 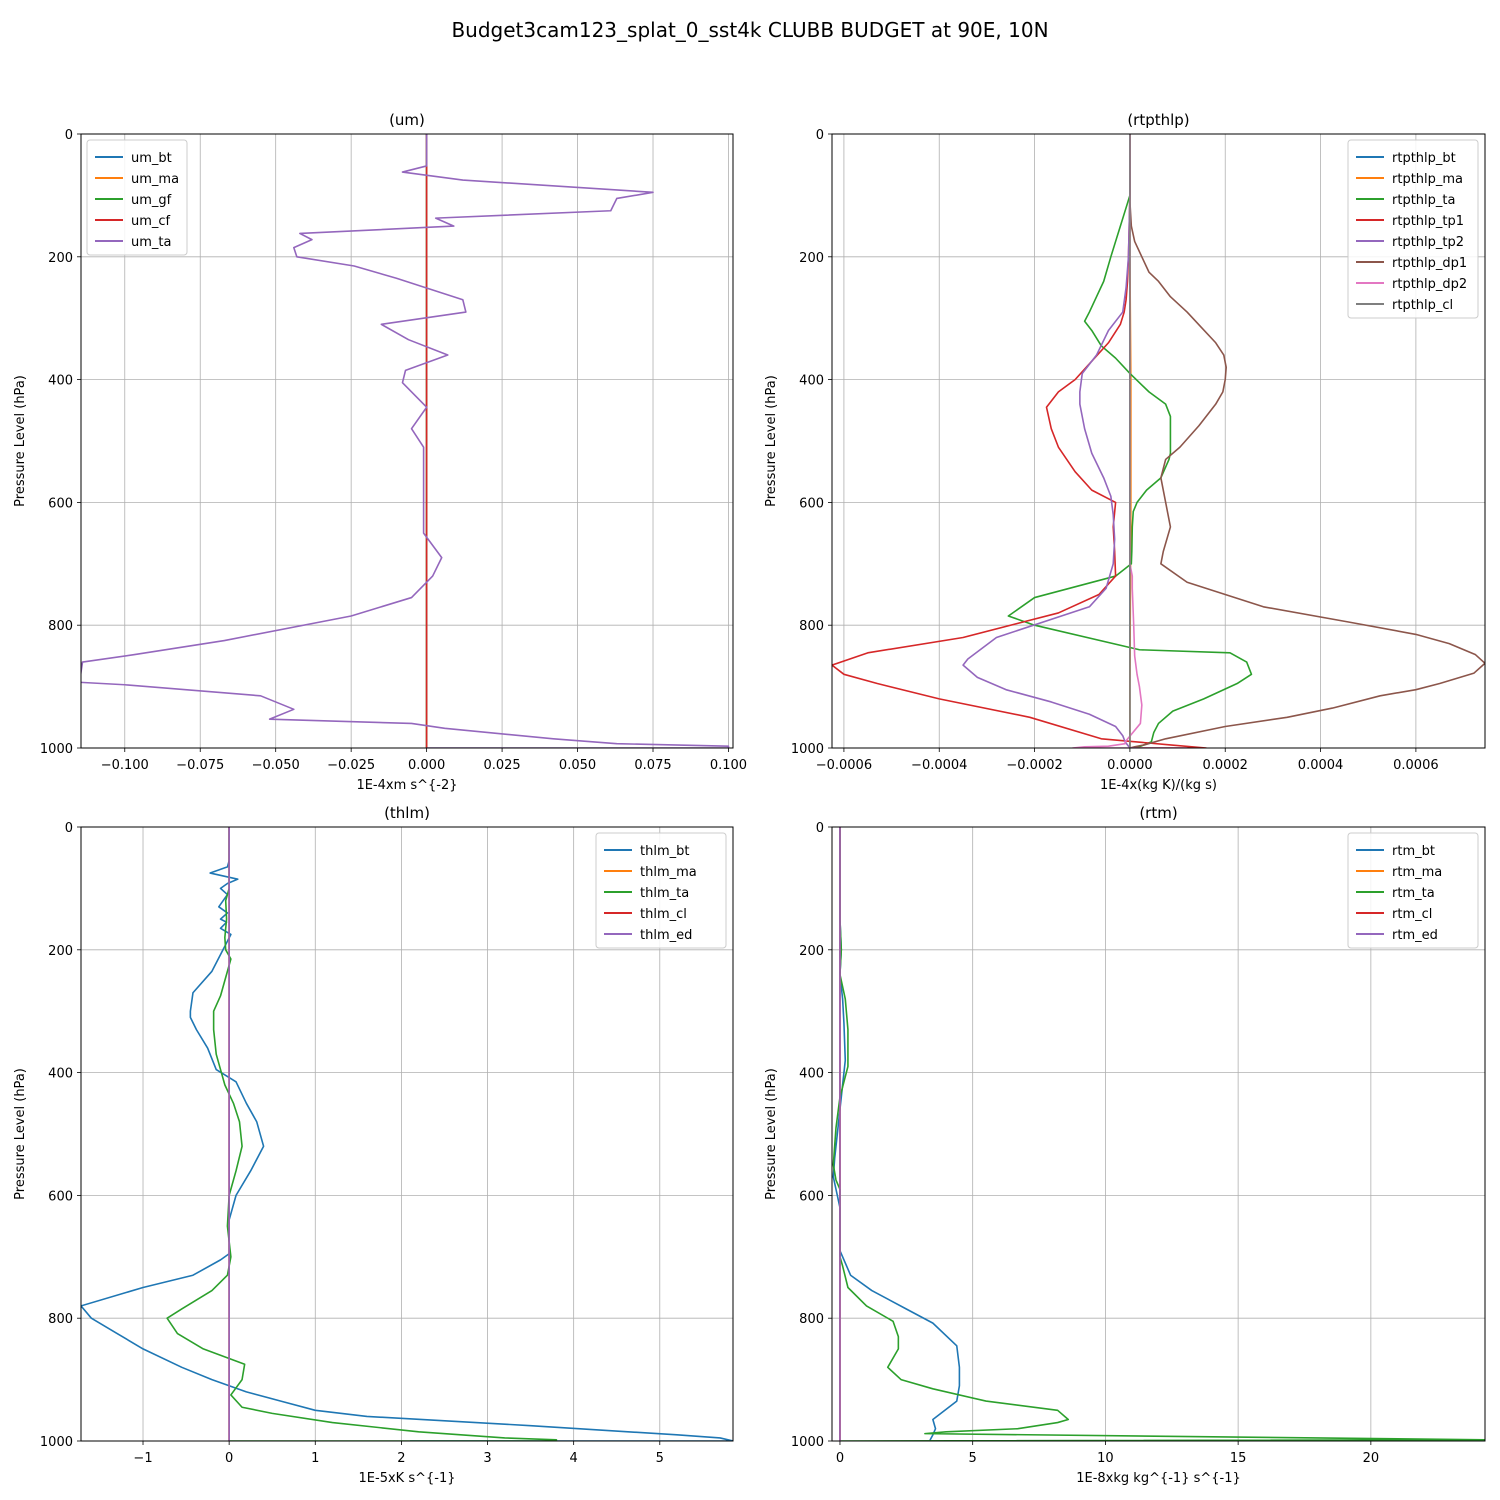 What do you see at coordinates (69, 135) in the screenshot?
I see `panel-1-ytick-label: 0` at bounding box center [69, 135].